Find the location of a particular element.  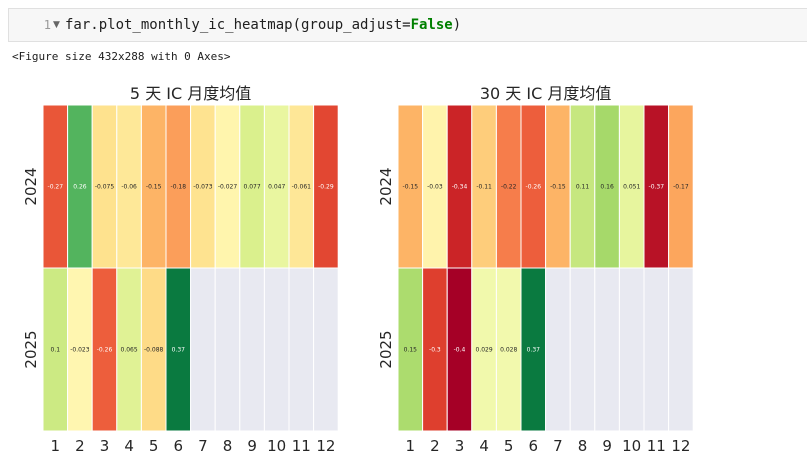

heatmap-cell-label: -0.4 is located at coordinates (460, 350).